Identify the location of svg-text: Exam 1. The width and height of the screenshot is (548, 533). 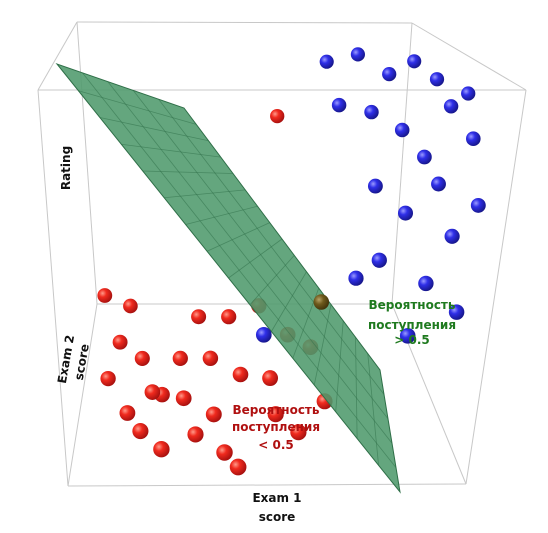
(276, 498).